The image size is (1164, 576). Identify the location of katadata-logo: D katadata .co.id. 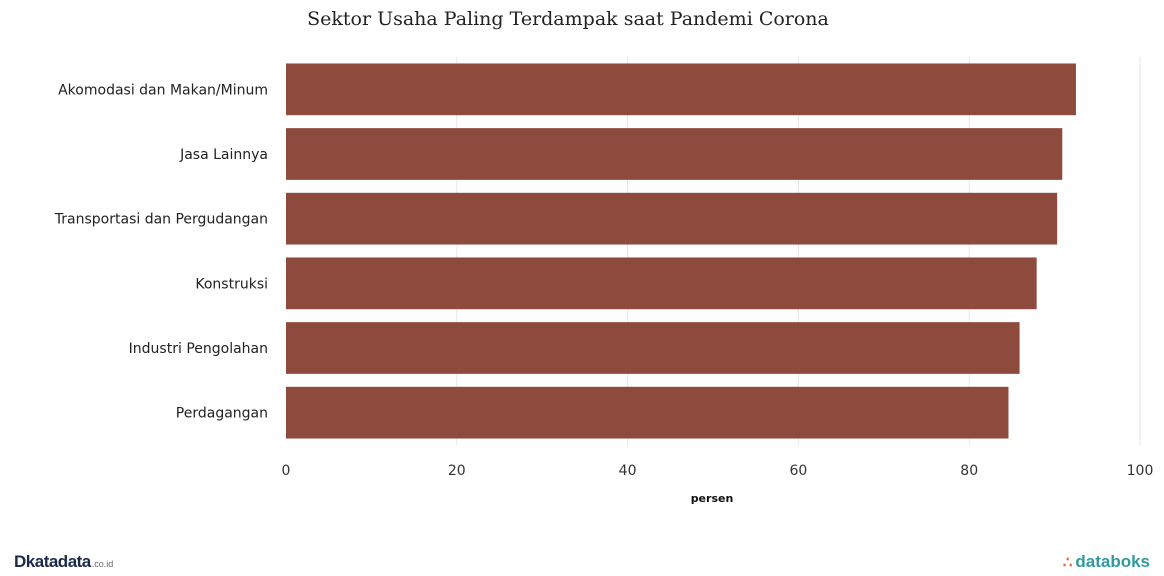
(63, 562).